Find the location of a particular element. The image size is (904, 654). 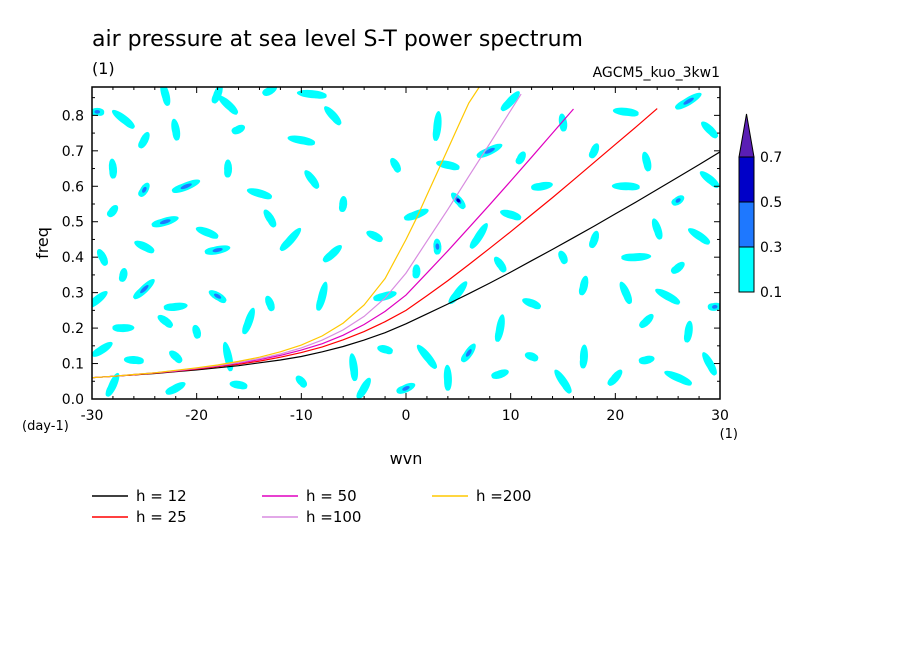

y-tick-label: 0.4 is located at coordinates (73, 258).